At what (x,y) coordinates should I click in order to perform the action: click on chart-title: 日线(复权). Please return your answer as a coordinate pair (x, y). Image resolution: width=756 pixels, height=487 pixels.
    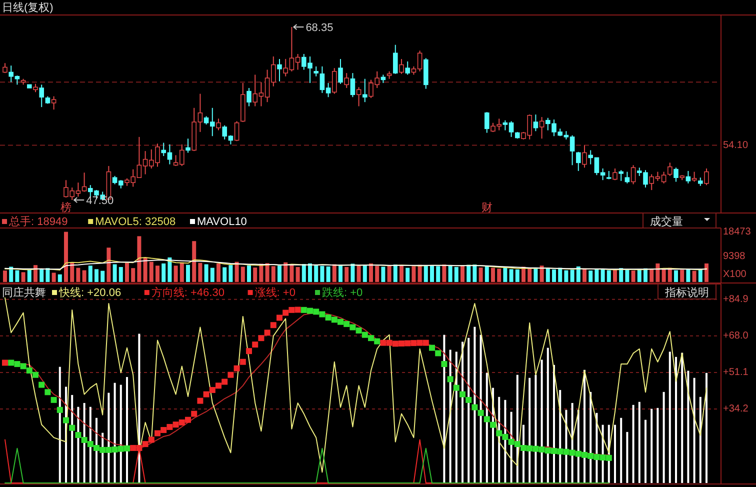
    Looking at the image, I should click on (28, 7).